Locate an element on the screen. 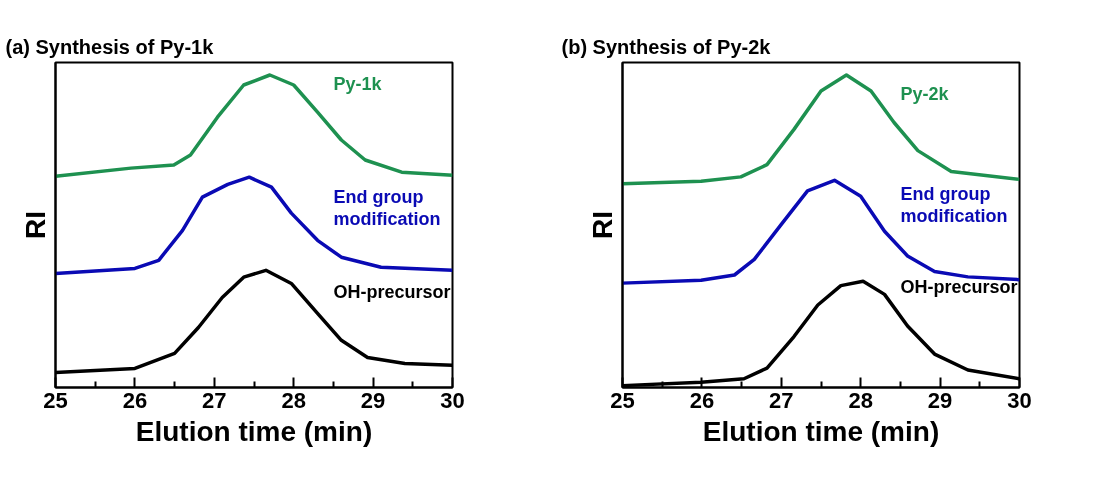  chart-title: (b) Synthesis of Py-2k is located at coordinates (666, 46).